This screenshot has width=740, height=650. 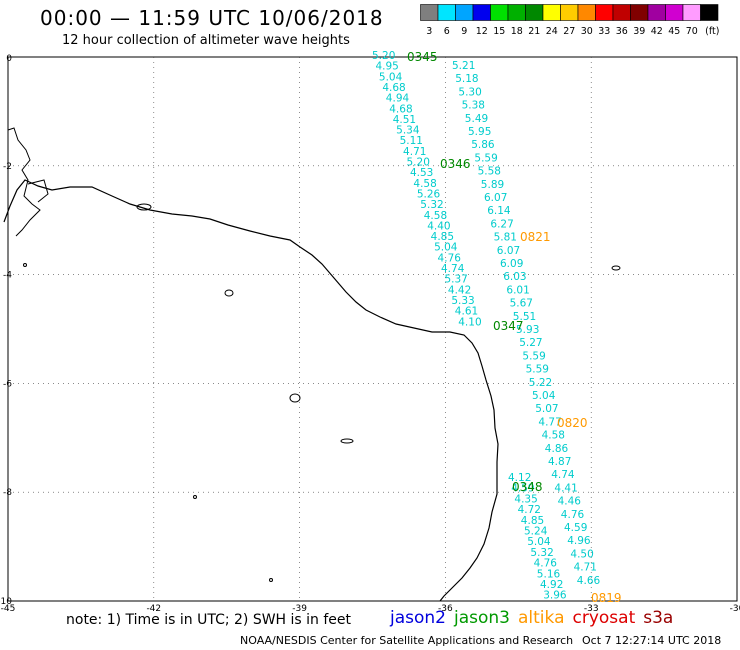 I want to click on wave-height-label: 5.51, so click(x=524, y=317).